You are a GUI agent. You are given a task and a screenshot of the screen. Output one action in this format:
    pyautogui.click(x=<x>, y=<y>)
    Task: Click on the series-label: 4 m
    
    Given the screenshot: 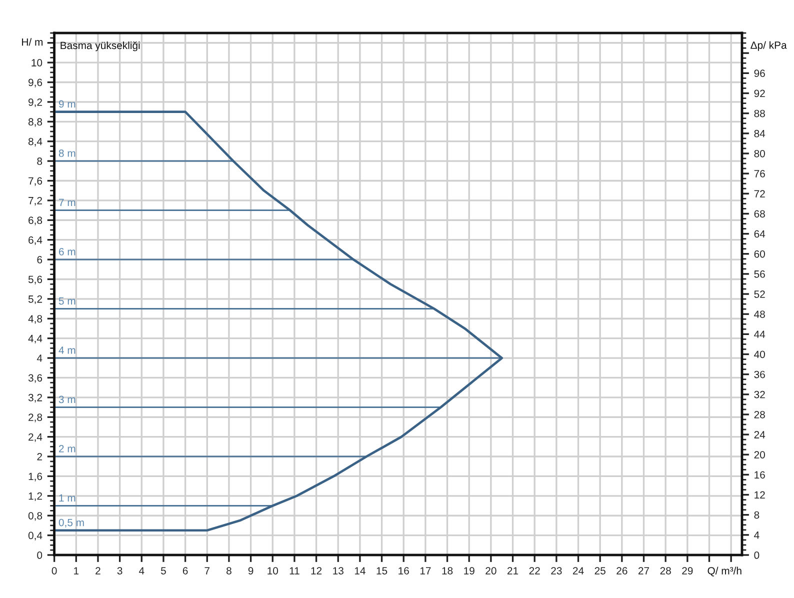 What is the action you would take?
    pyautogui.click(x=67, y=350)
    